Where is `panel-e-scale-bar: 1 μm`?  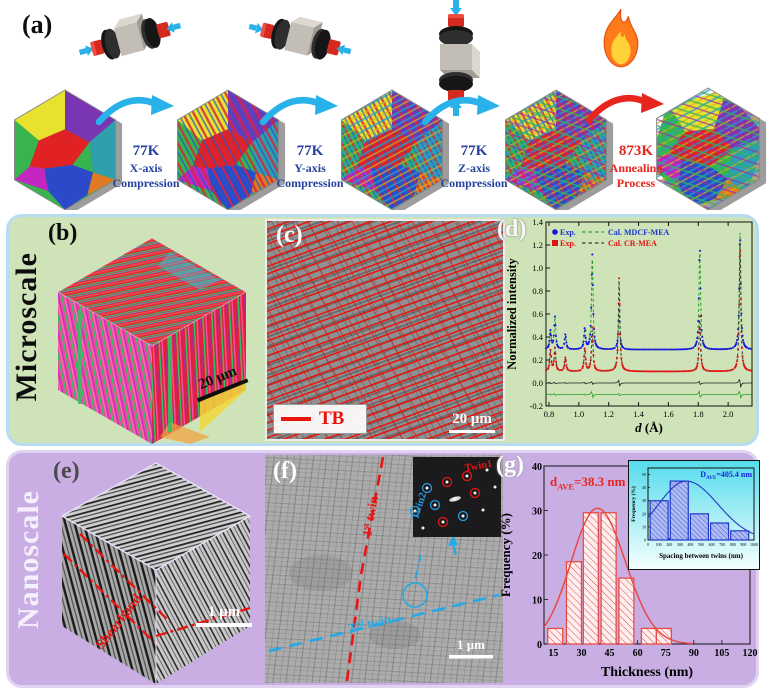
panel-e-scale-bar: 1 μm is located at coordinates (224, 615).